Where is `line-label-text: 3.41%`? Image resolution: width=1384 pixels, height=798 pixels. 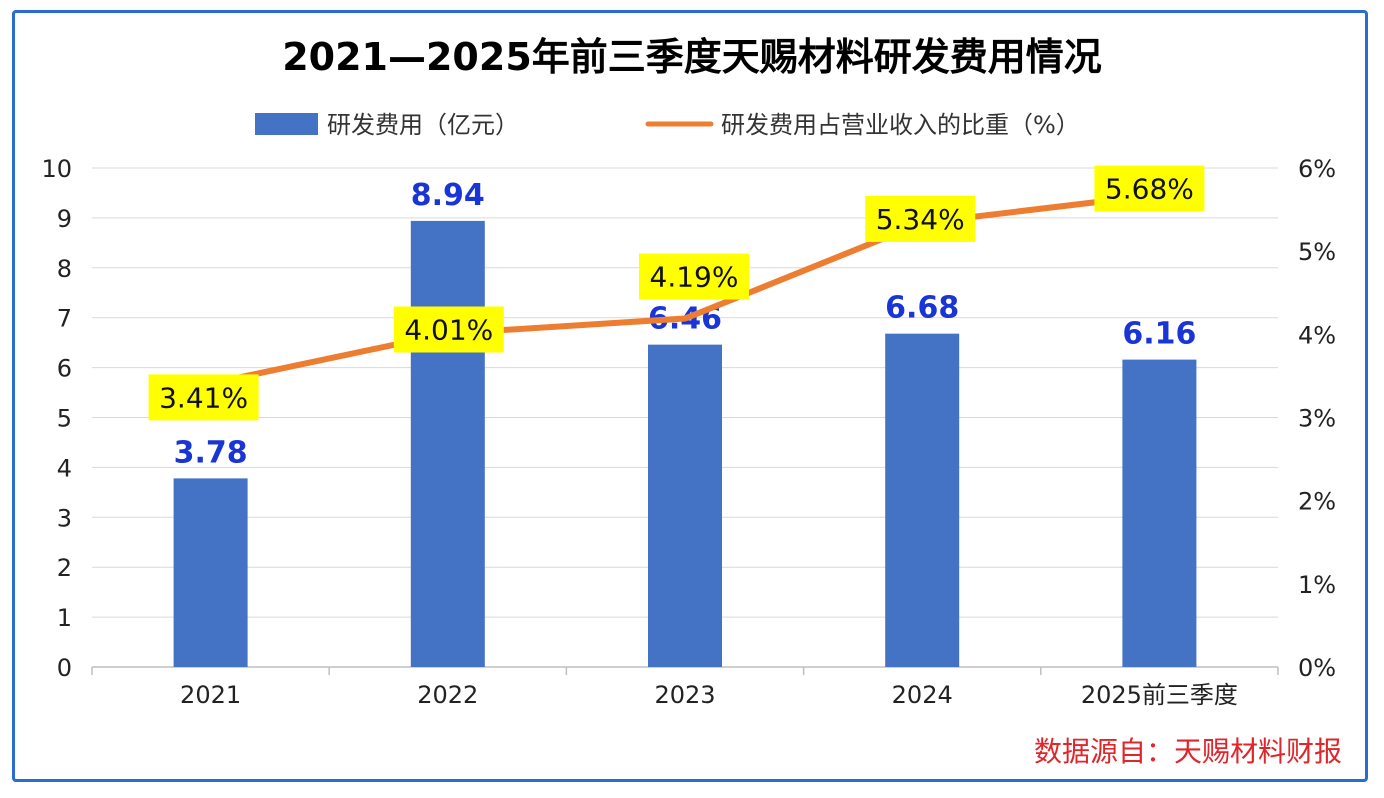
line-label-text: 3.41% is located at coordinates (203, 397).